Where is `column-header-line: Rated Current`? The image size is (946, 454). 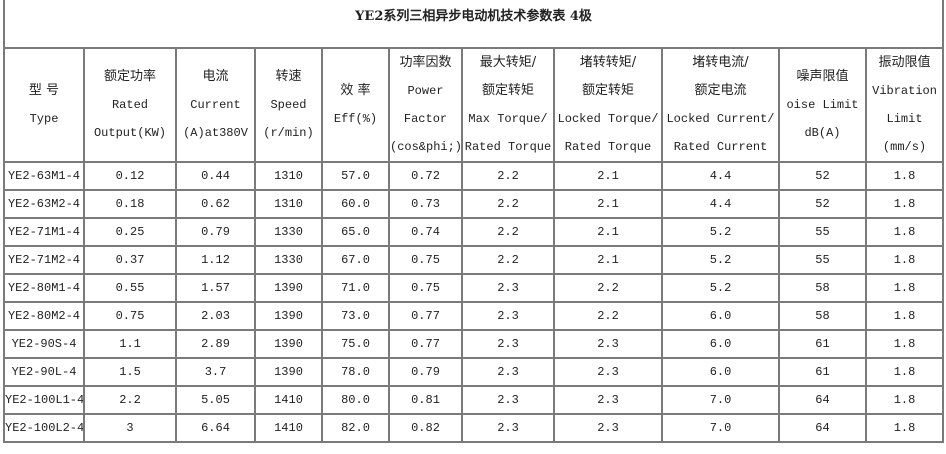 column-header-line: Rated Current is located at coordinates (720, 147).